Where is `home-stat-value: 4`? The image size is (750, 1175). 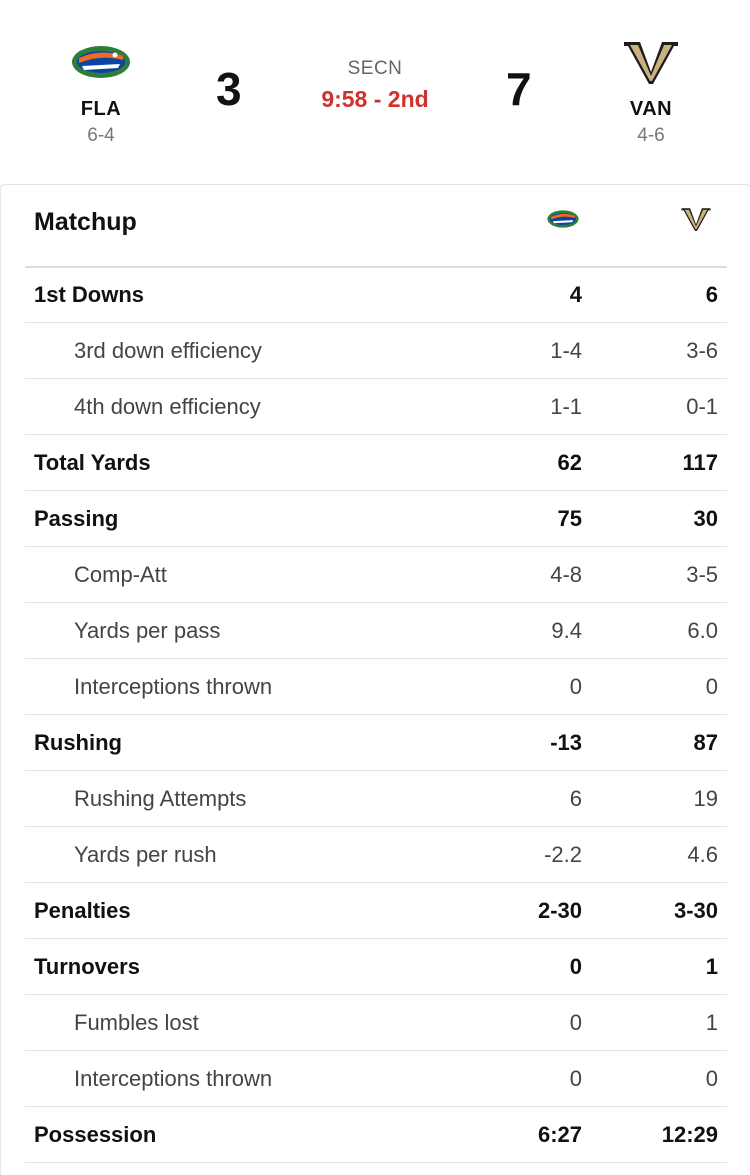 home-stat-value: 4 is located at coordinates (575, 294).